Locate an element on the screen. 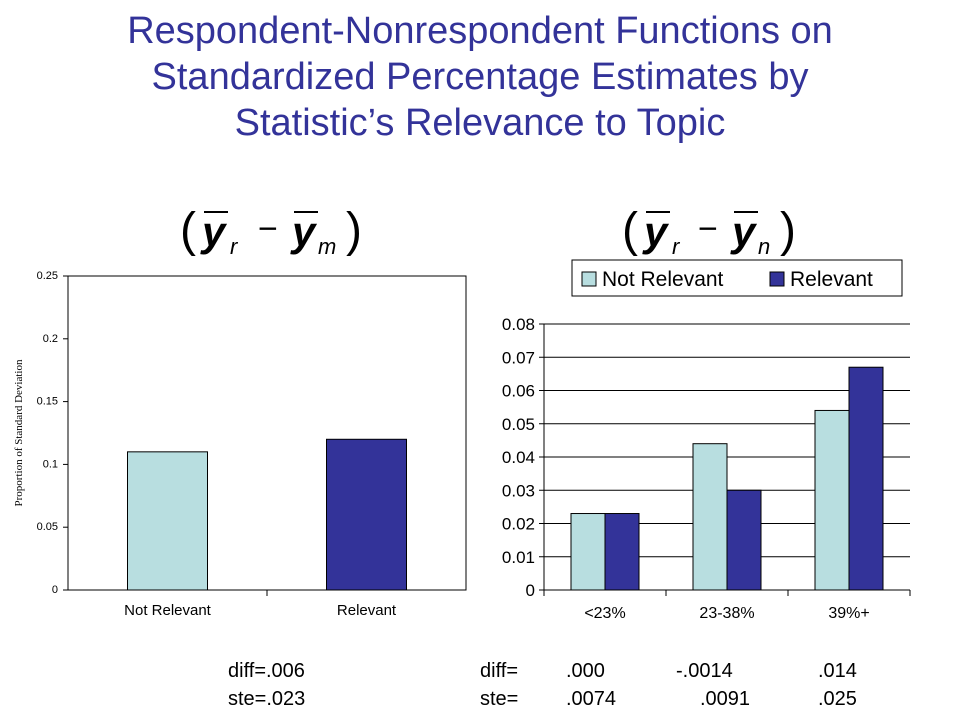 This screenshot has width=960, height=720. x-tick-label: 39%+ is located at coordinates (848, 613).